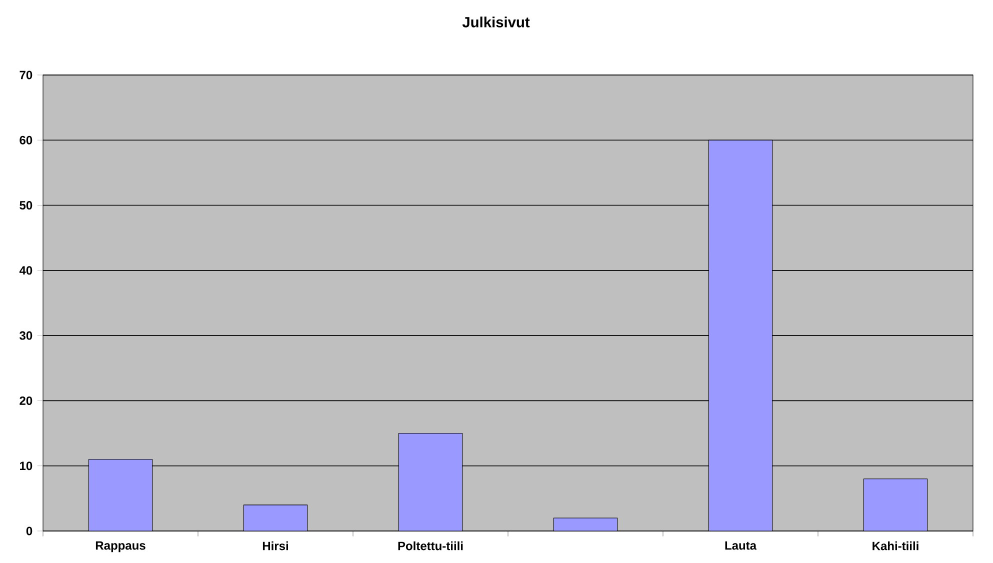 The width and height of the screenshot is (993, 563). What do you see at coordinates (741, 545) in the screenshot?
I see `x-tick-label: Lauta` at bounding box center [741, 545].